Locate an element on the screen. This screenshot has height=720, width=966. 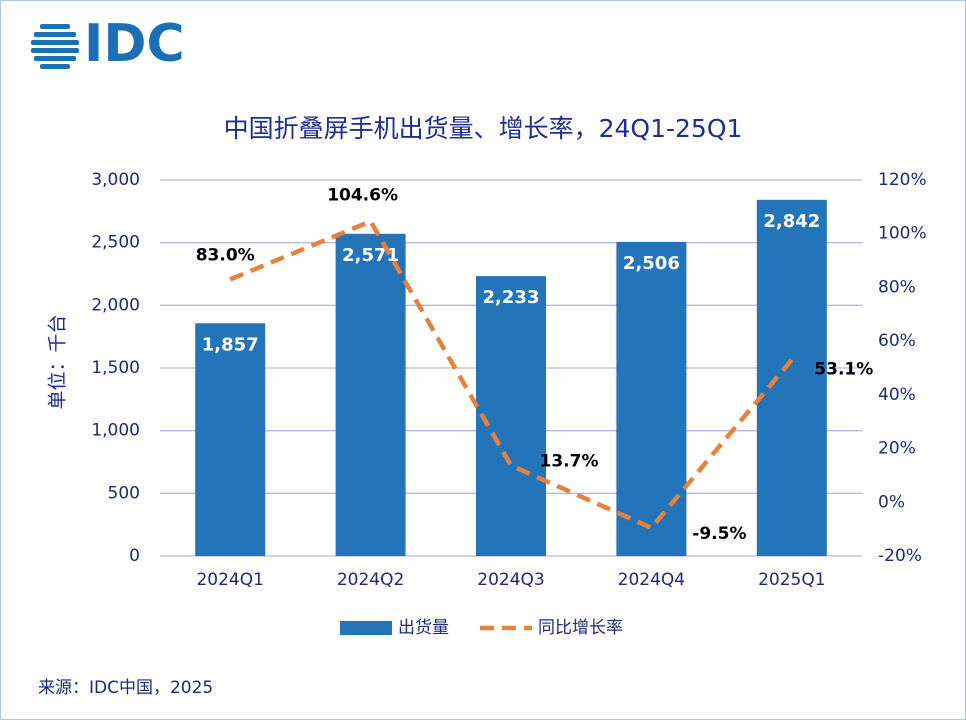
y2-tick-label: 0% is located at coordinates (891, 502).